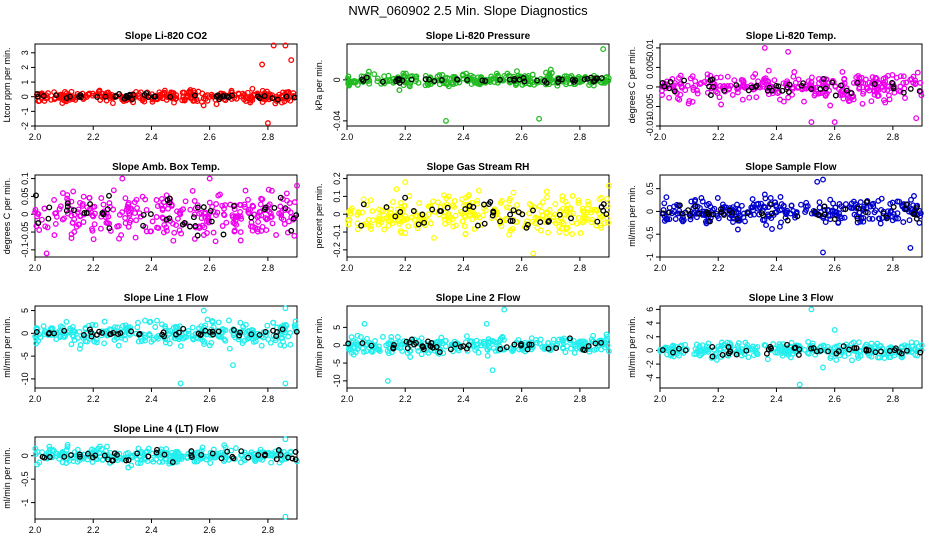 This screenshot has height=540, width=936. Describe the element at coordinates (7, 216) in the screenshot. I see `y-axis-label: degrees C per min.` at that location.